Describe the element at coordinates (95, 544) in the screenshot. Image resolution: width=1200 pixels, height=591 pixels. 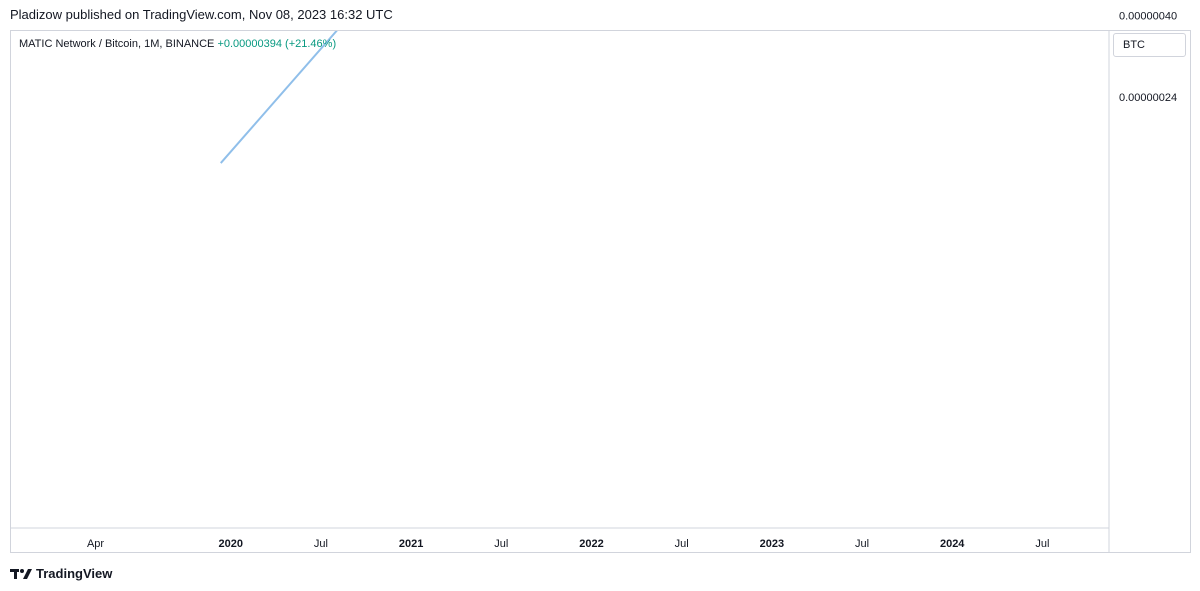
I see `x-tick-label: Apr` at that location.